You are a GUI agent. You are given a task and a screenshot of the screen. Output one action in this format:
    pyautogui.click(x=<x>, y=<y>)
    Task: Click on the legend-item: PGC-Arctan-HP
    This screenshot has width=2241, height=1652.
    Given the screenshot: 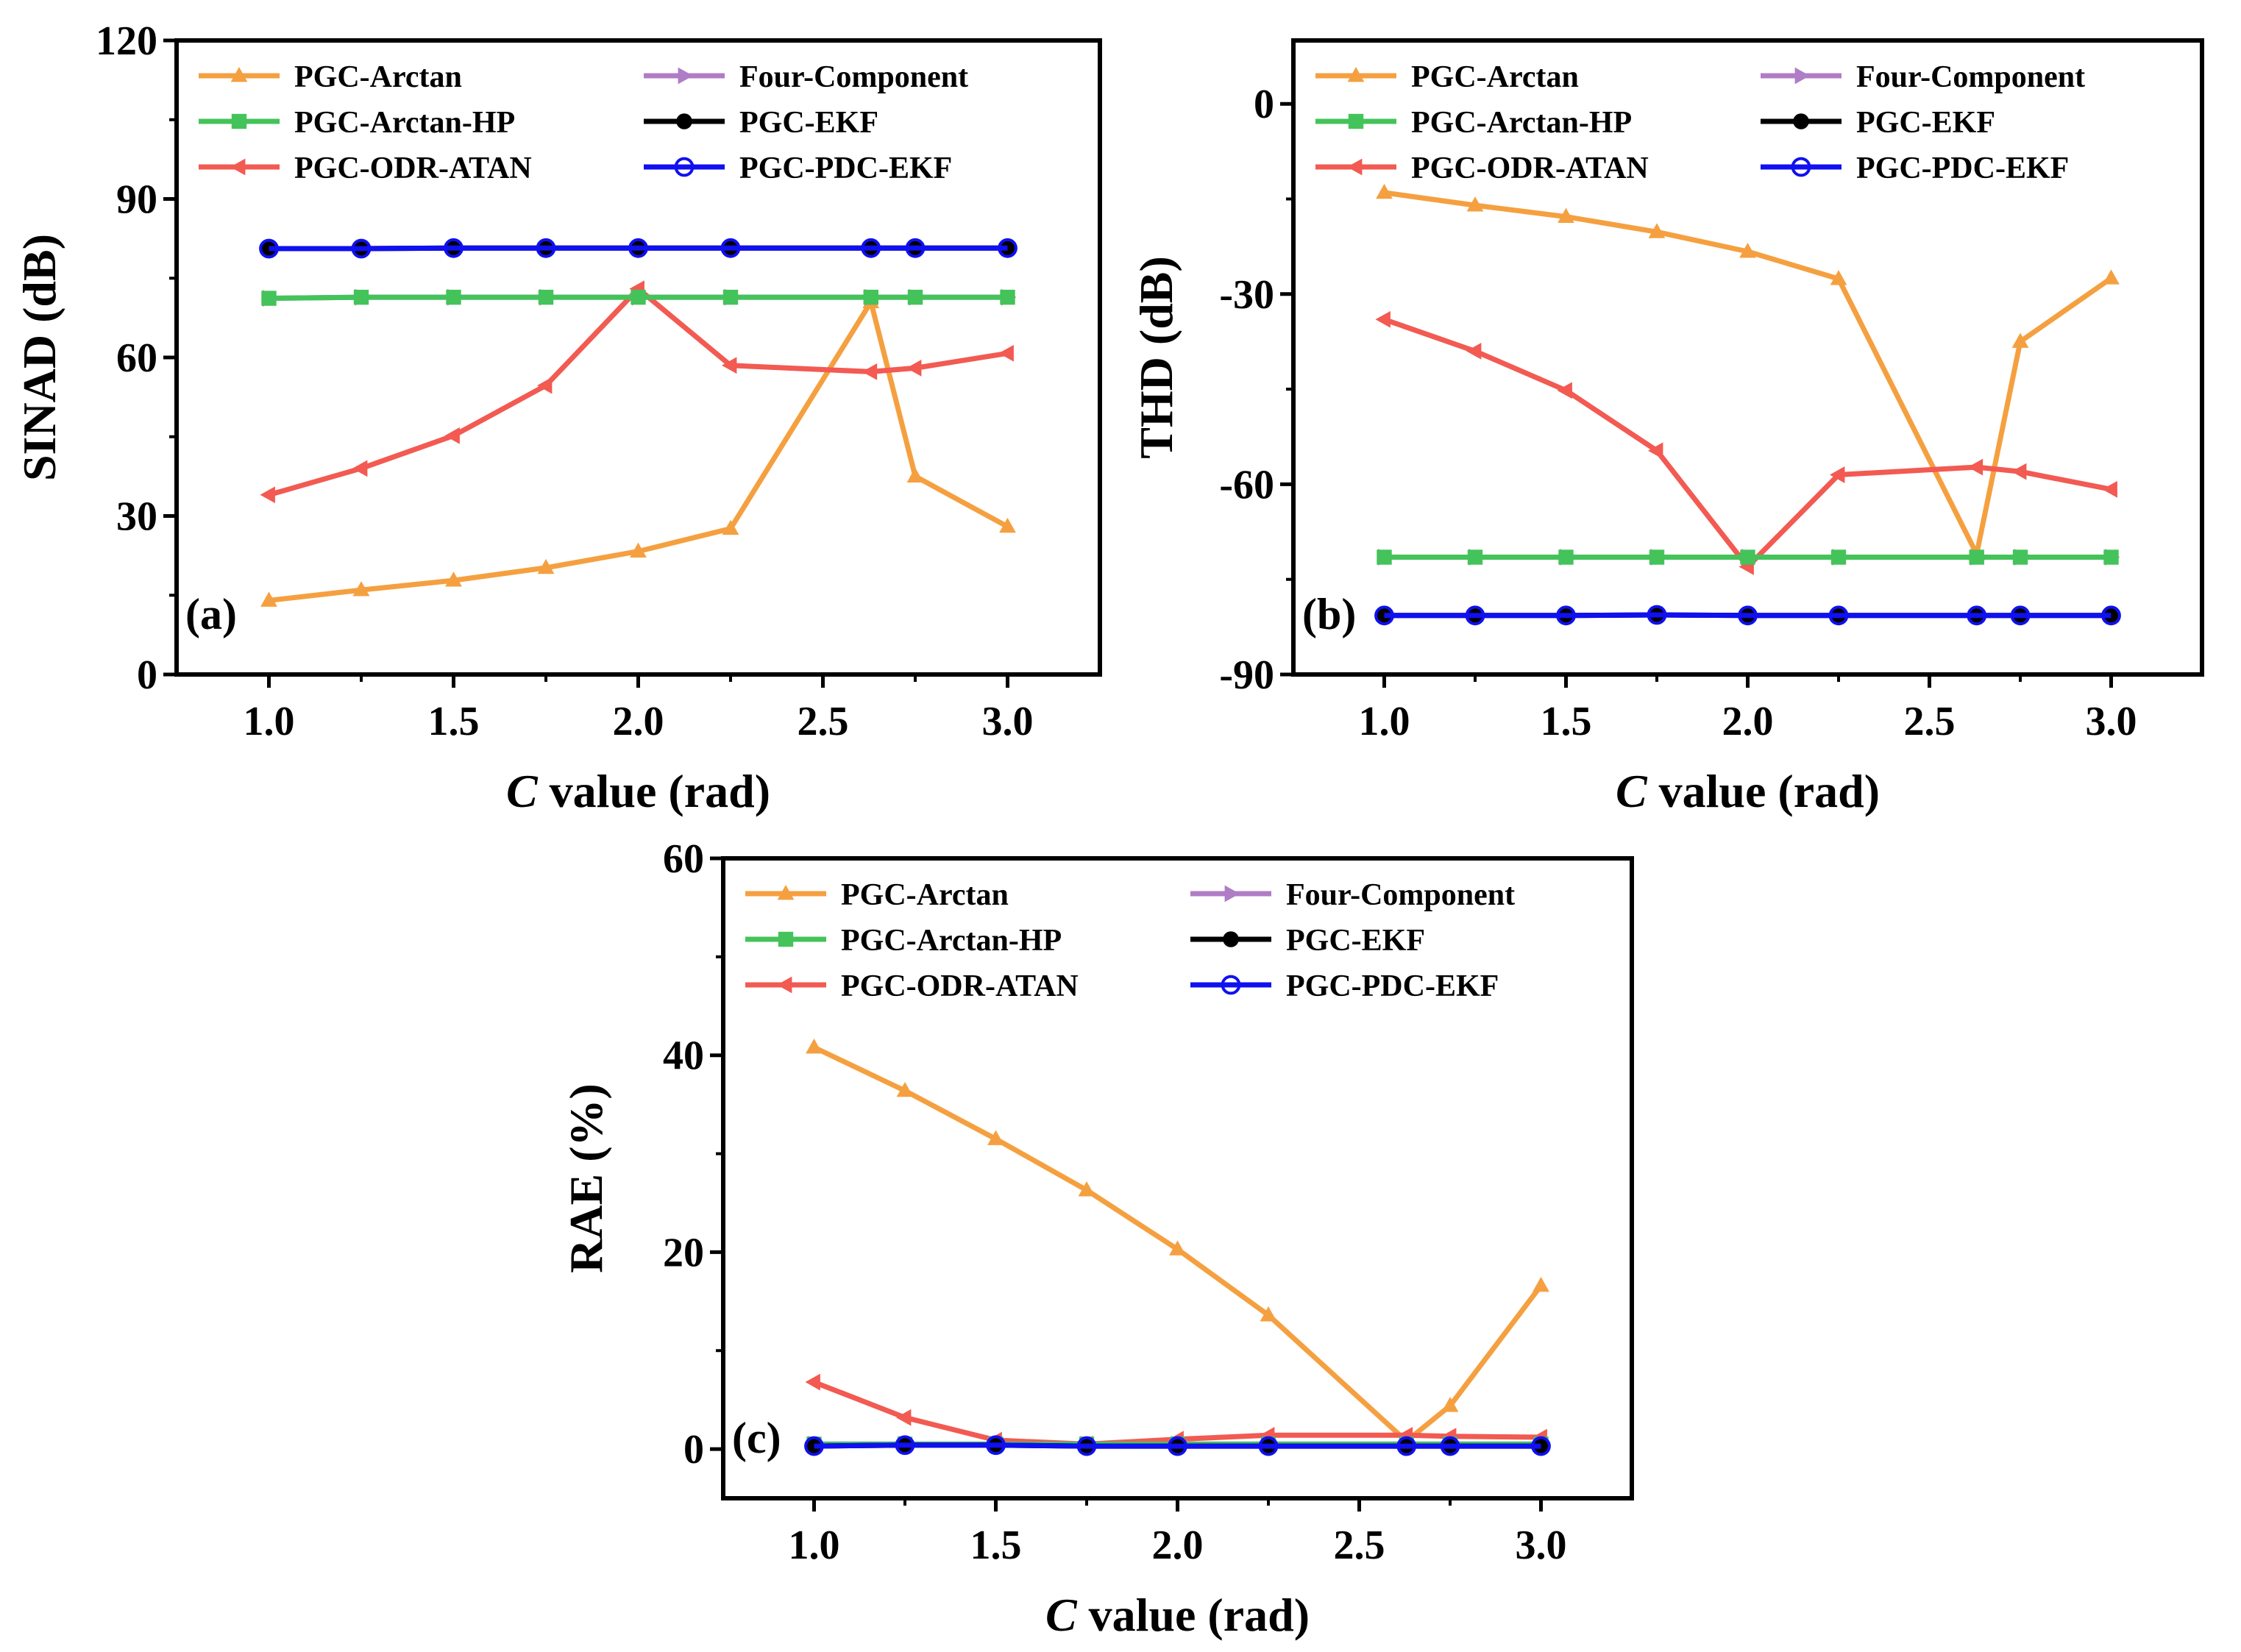 What is the action you would take?
    pyautogui.click(x=903, y=941)
    